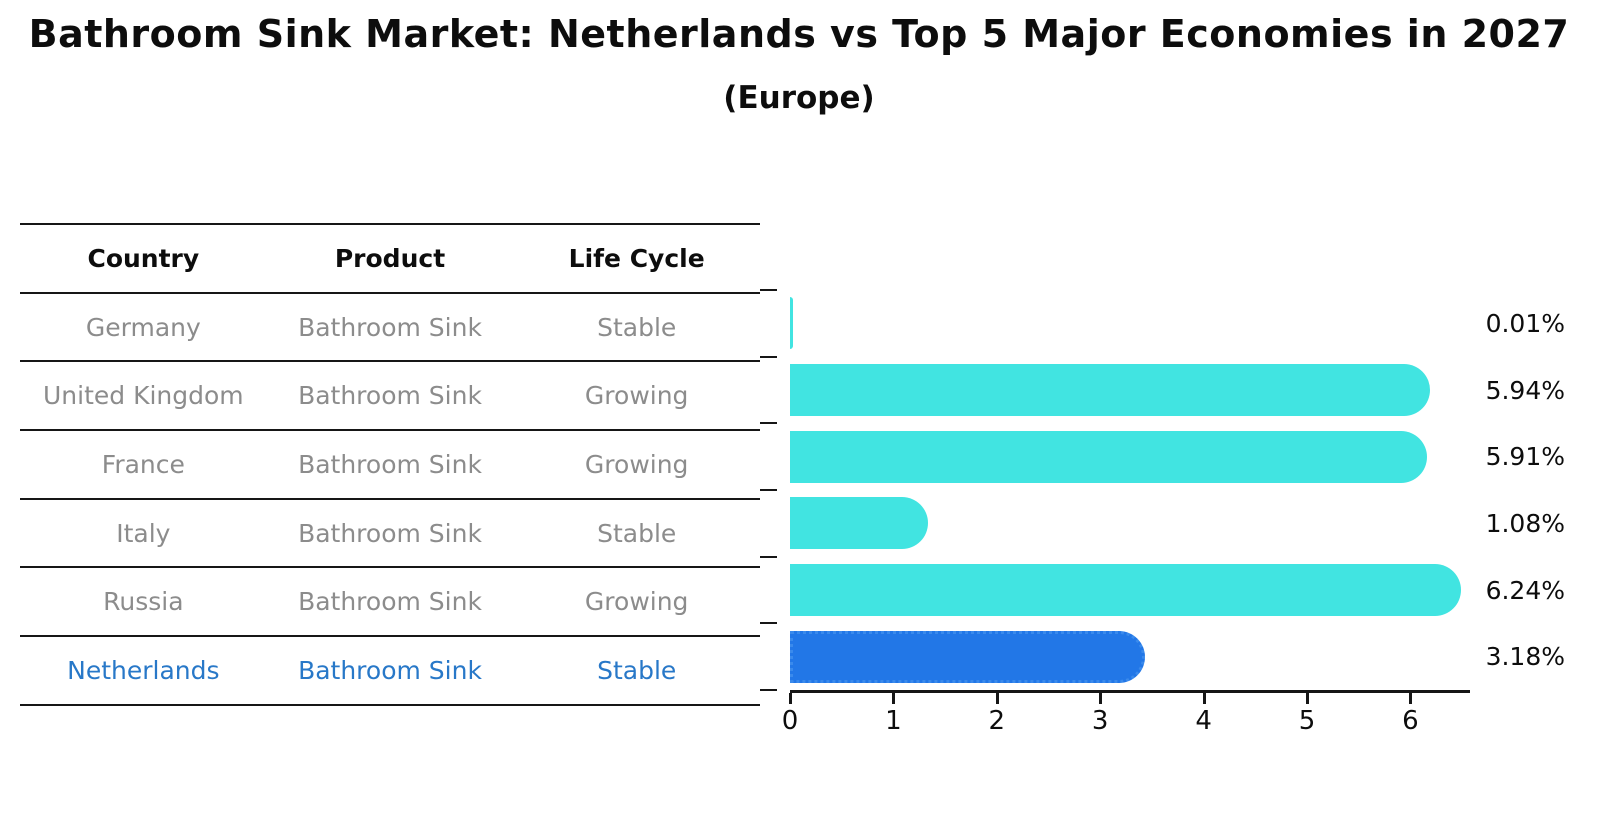  I want to click on bar-france, so click(1109, 456).